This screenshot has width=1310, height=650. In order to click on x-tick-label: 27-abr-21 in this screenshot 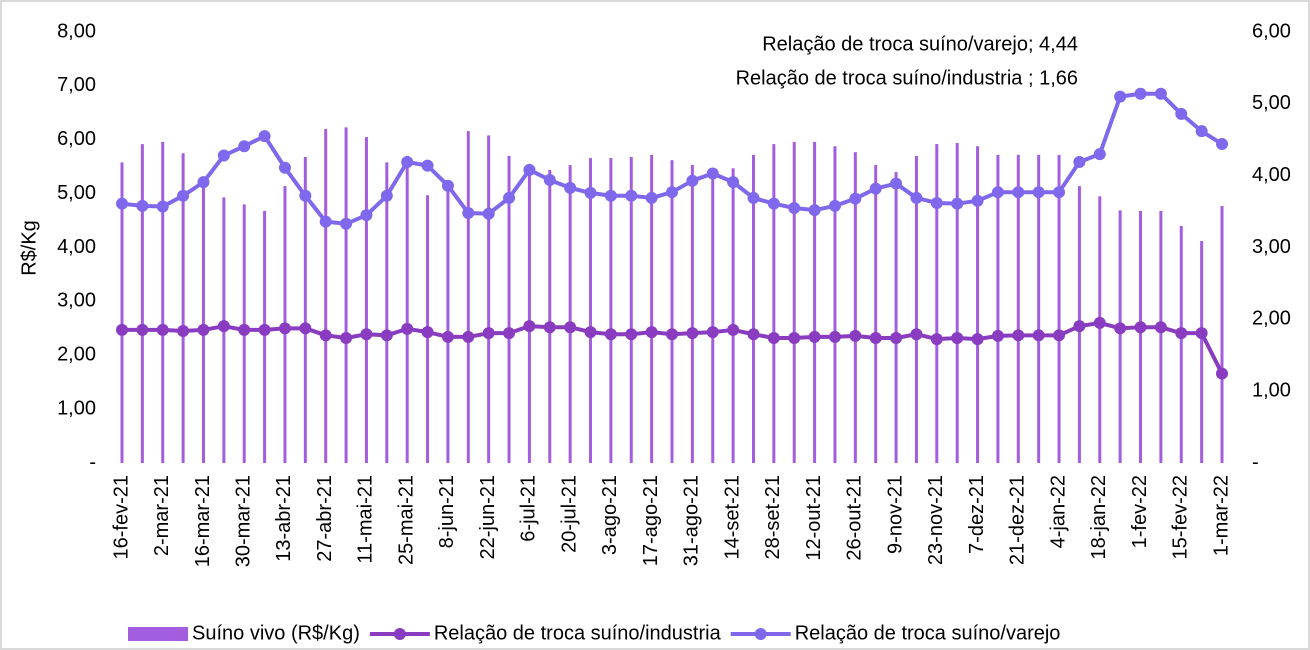, I will do `click(325, 518)`.